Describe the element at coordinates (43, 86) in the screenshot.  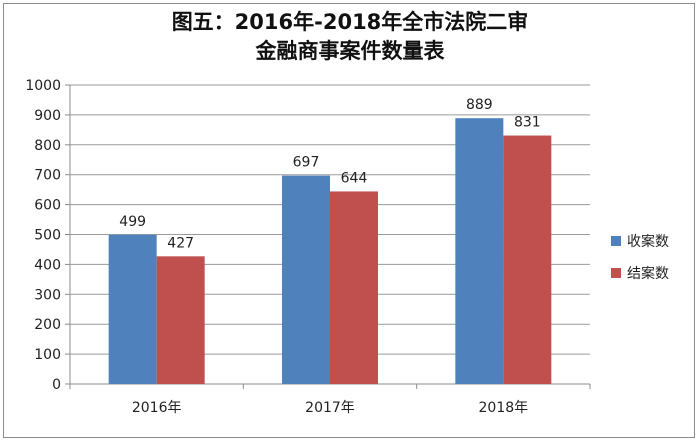
I see `y-tick-label: 1000` at that location.